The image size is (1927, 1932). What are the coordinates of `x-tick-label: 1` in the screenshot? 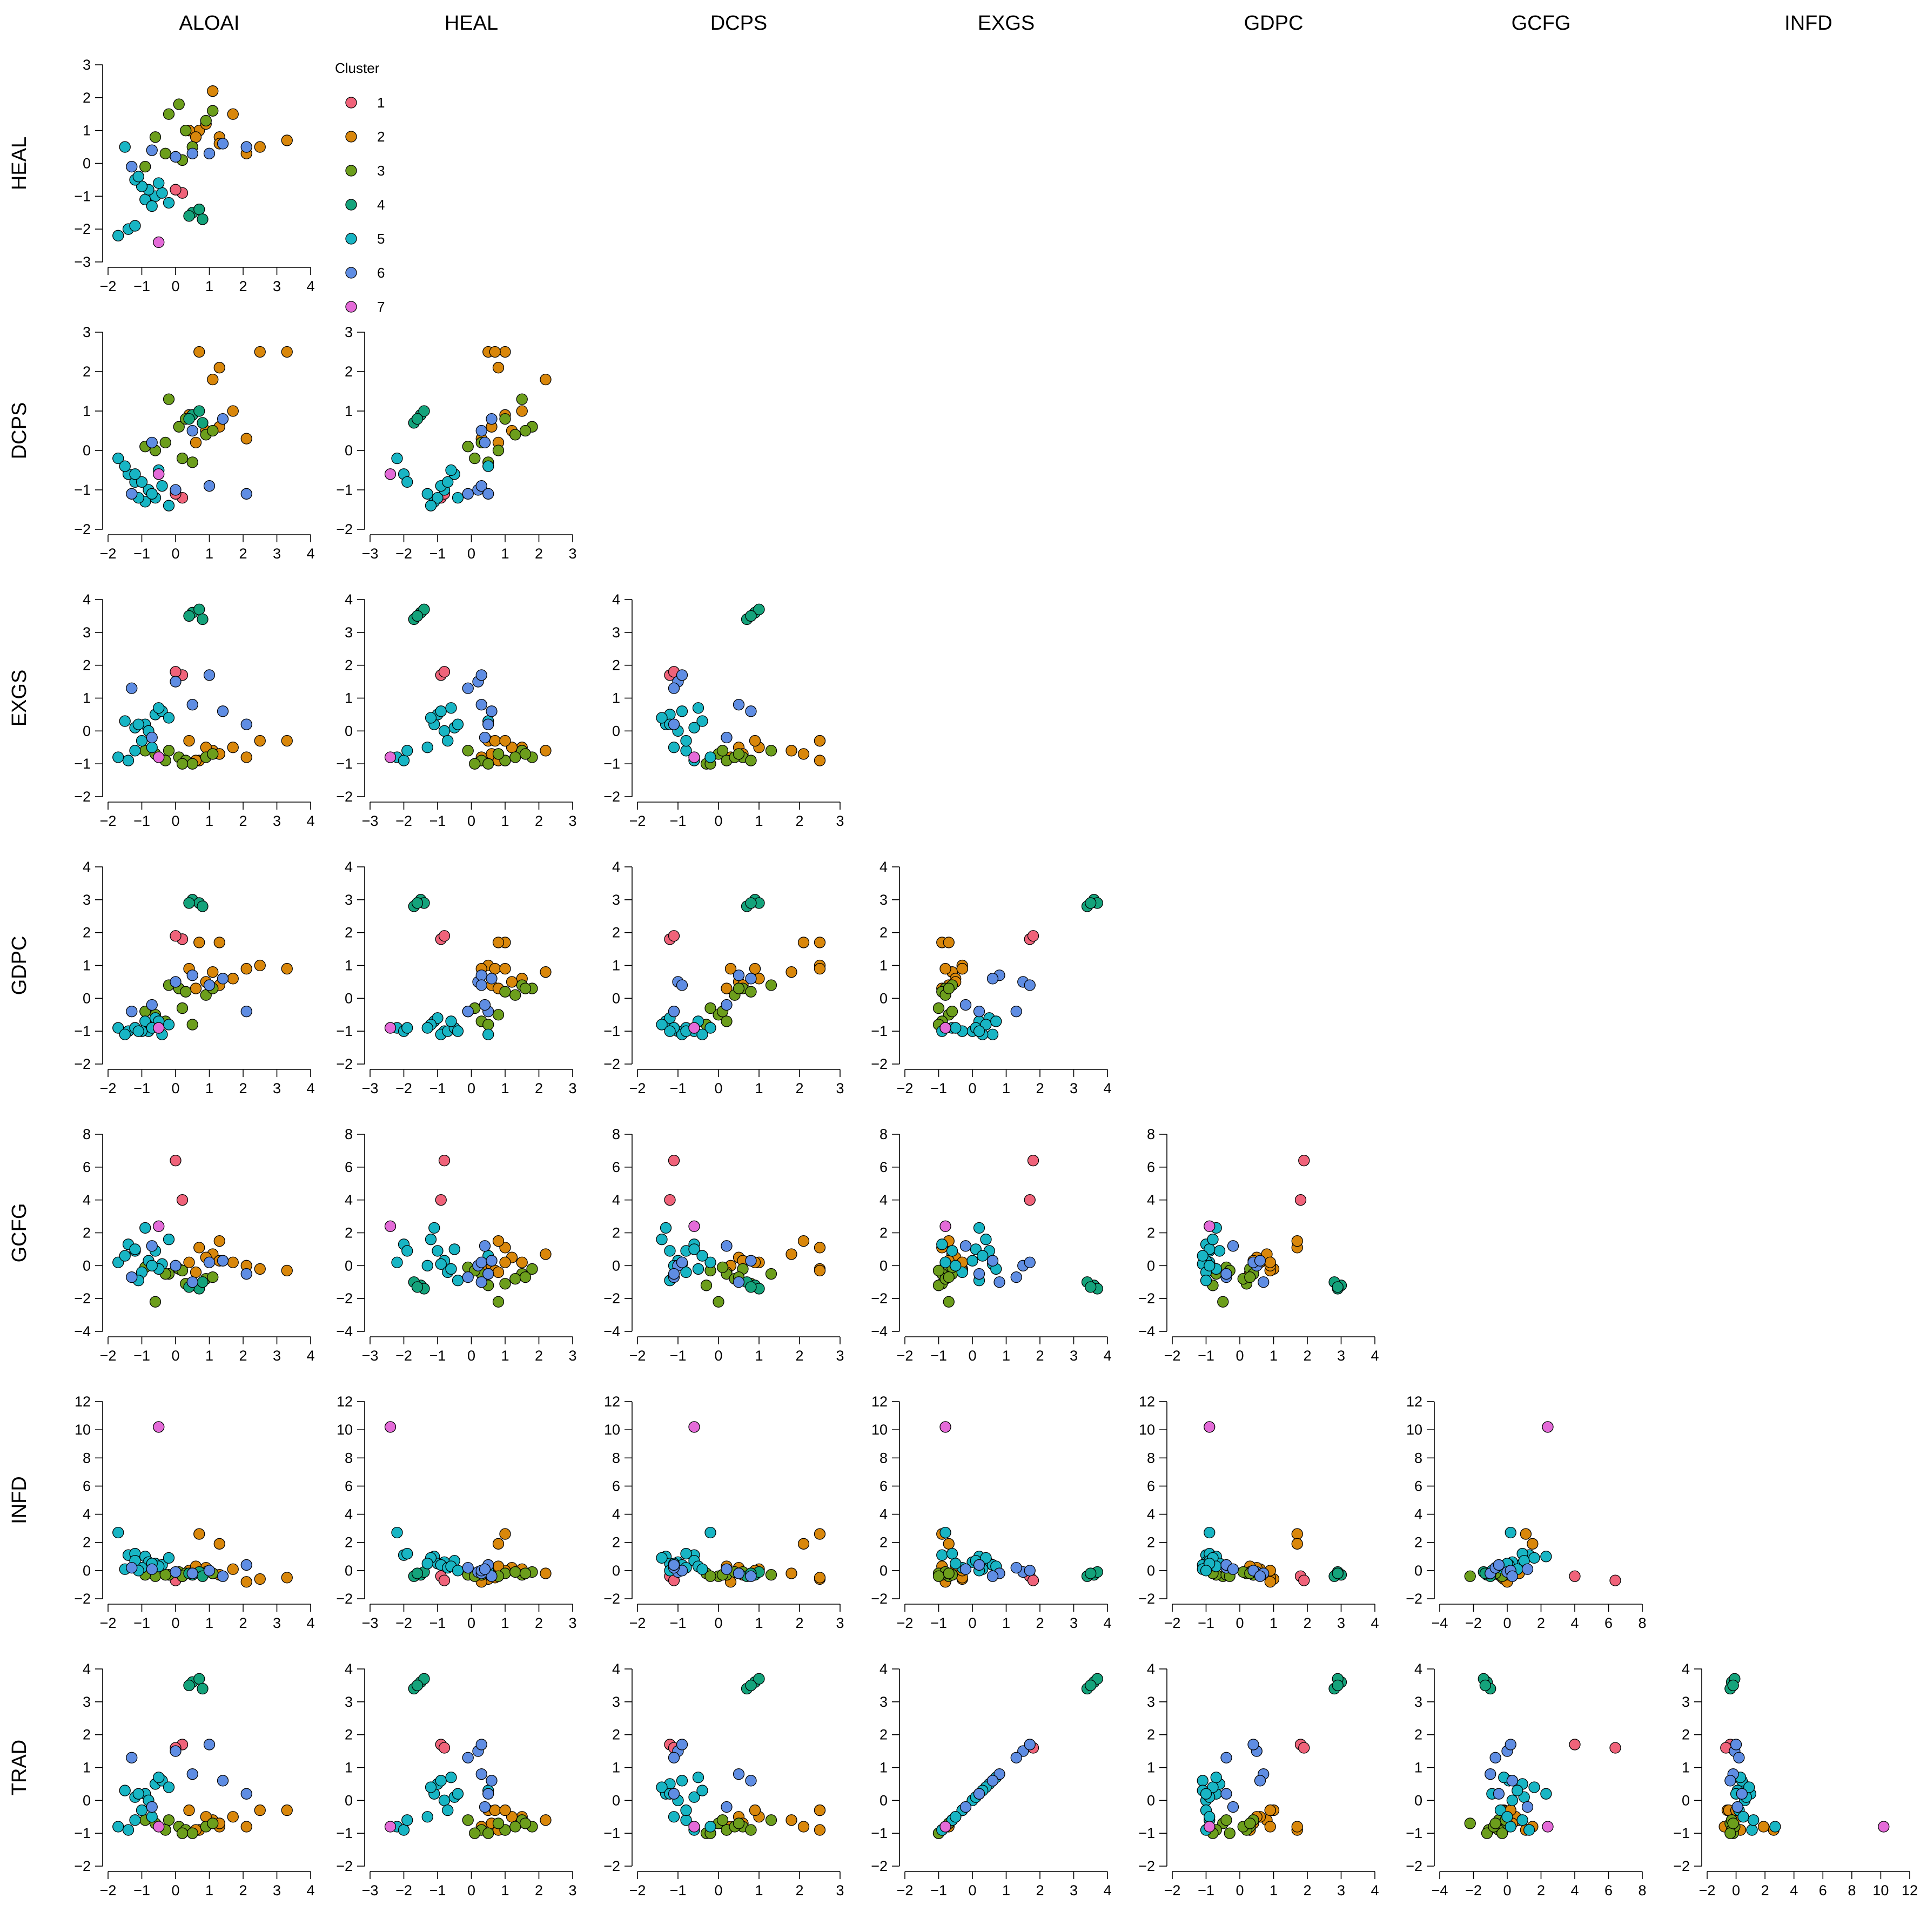 It's located at (1006, 1623).